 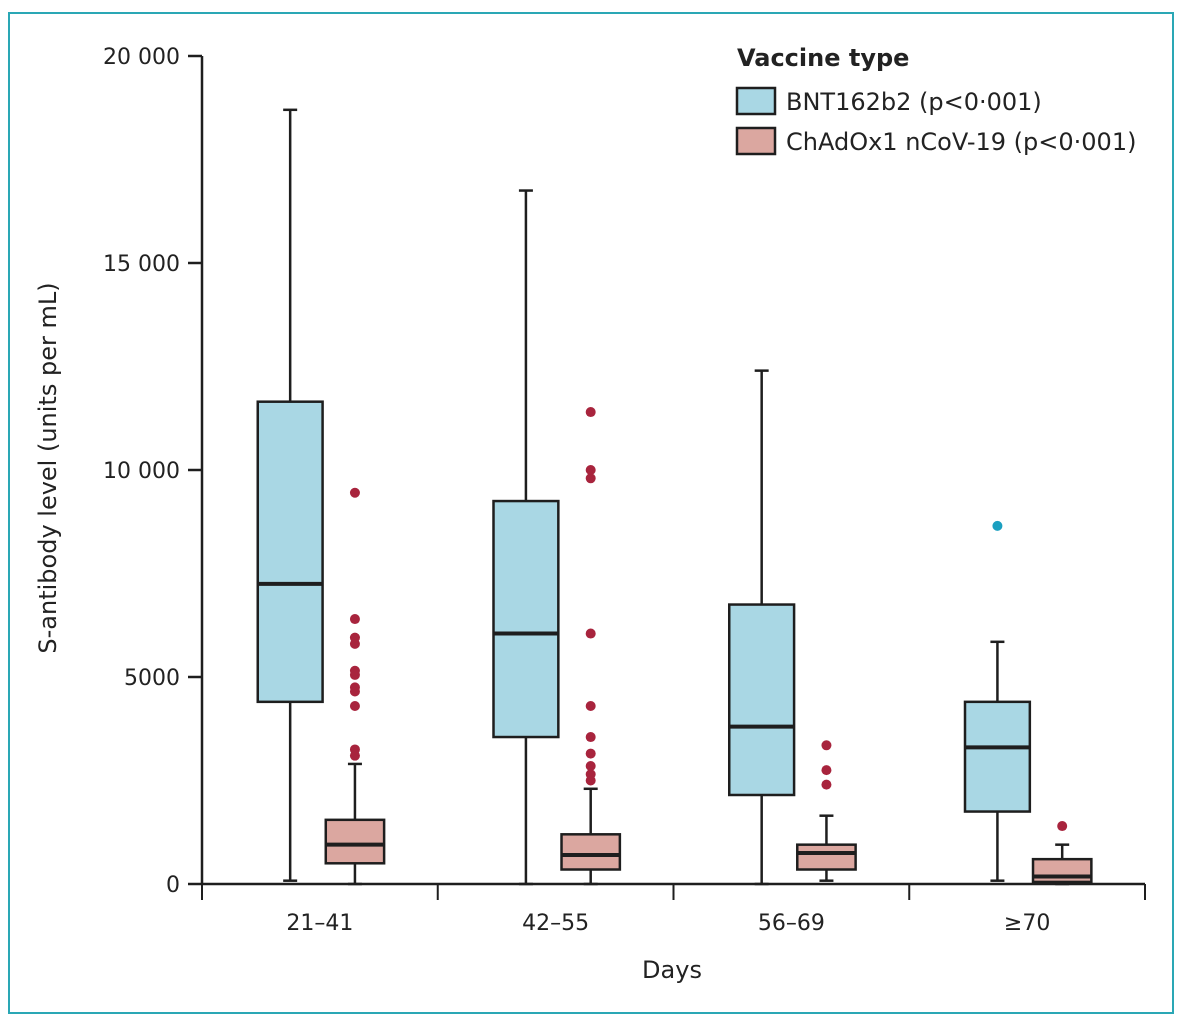 I want to click on x-axis-title: Days, so click(x=672, y=970).